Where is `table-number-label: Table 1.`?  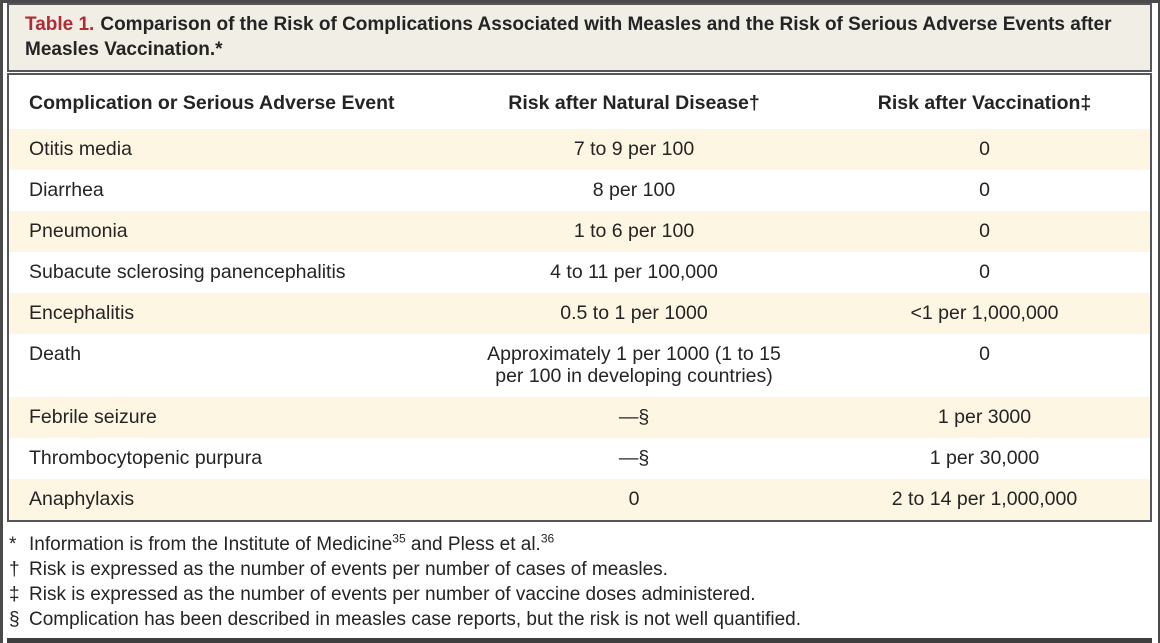 table-number-label: Table 1. is located at coordinates (60, 24).